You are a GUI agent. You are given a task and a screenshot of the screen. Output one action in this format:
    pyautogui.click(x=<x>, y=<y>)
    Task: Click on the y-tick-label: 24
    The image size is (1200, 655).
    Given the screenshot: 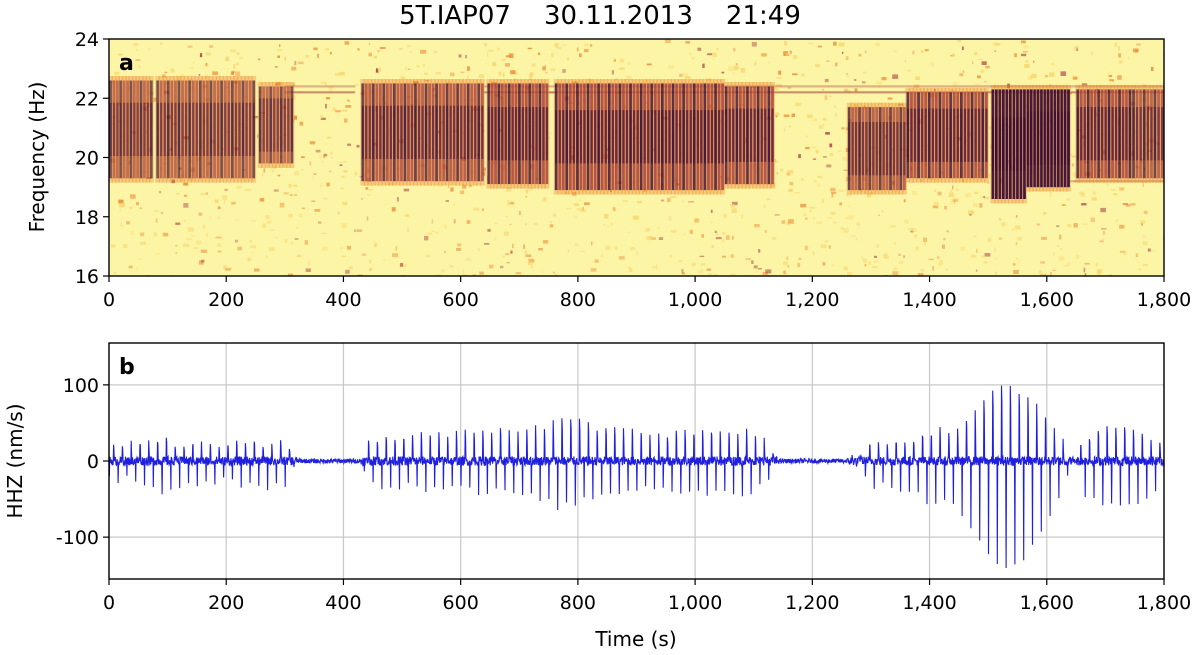 What is the action you would take?
    pyautogui.click(x=87, y=40)
    